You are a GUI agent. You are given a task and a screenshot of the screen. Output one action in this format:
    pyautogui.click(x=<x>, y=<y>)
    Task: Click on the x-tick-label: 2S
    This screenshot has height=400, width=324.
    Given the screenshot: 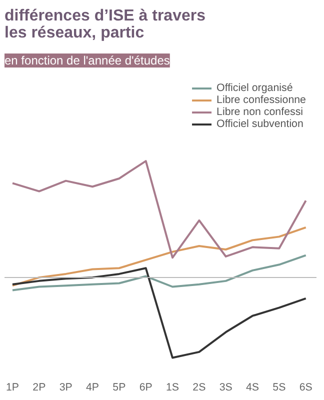 What is the action you would take?
    pyautogui.click(x=199, y=388)
    